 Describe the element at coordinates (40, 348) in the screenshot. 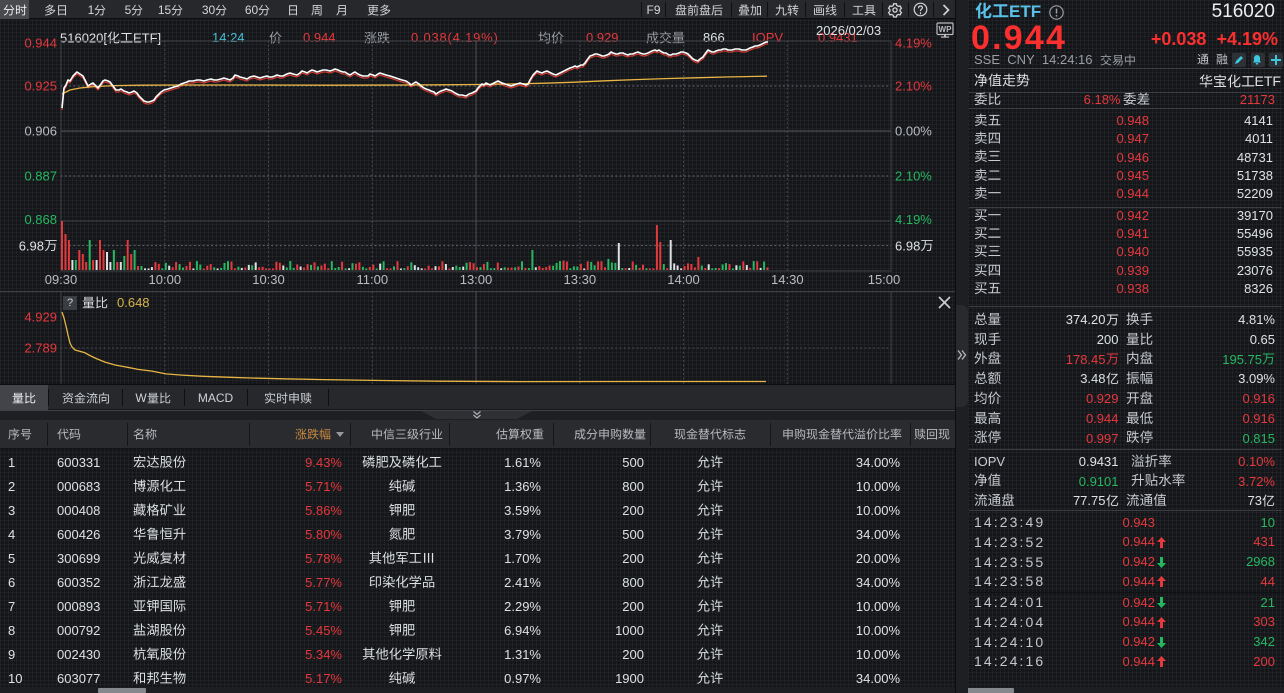

I see `svg-text: 2.789` at that location.